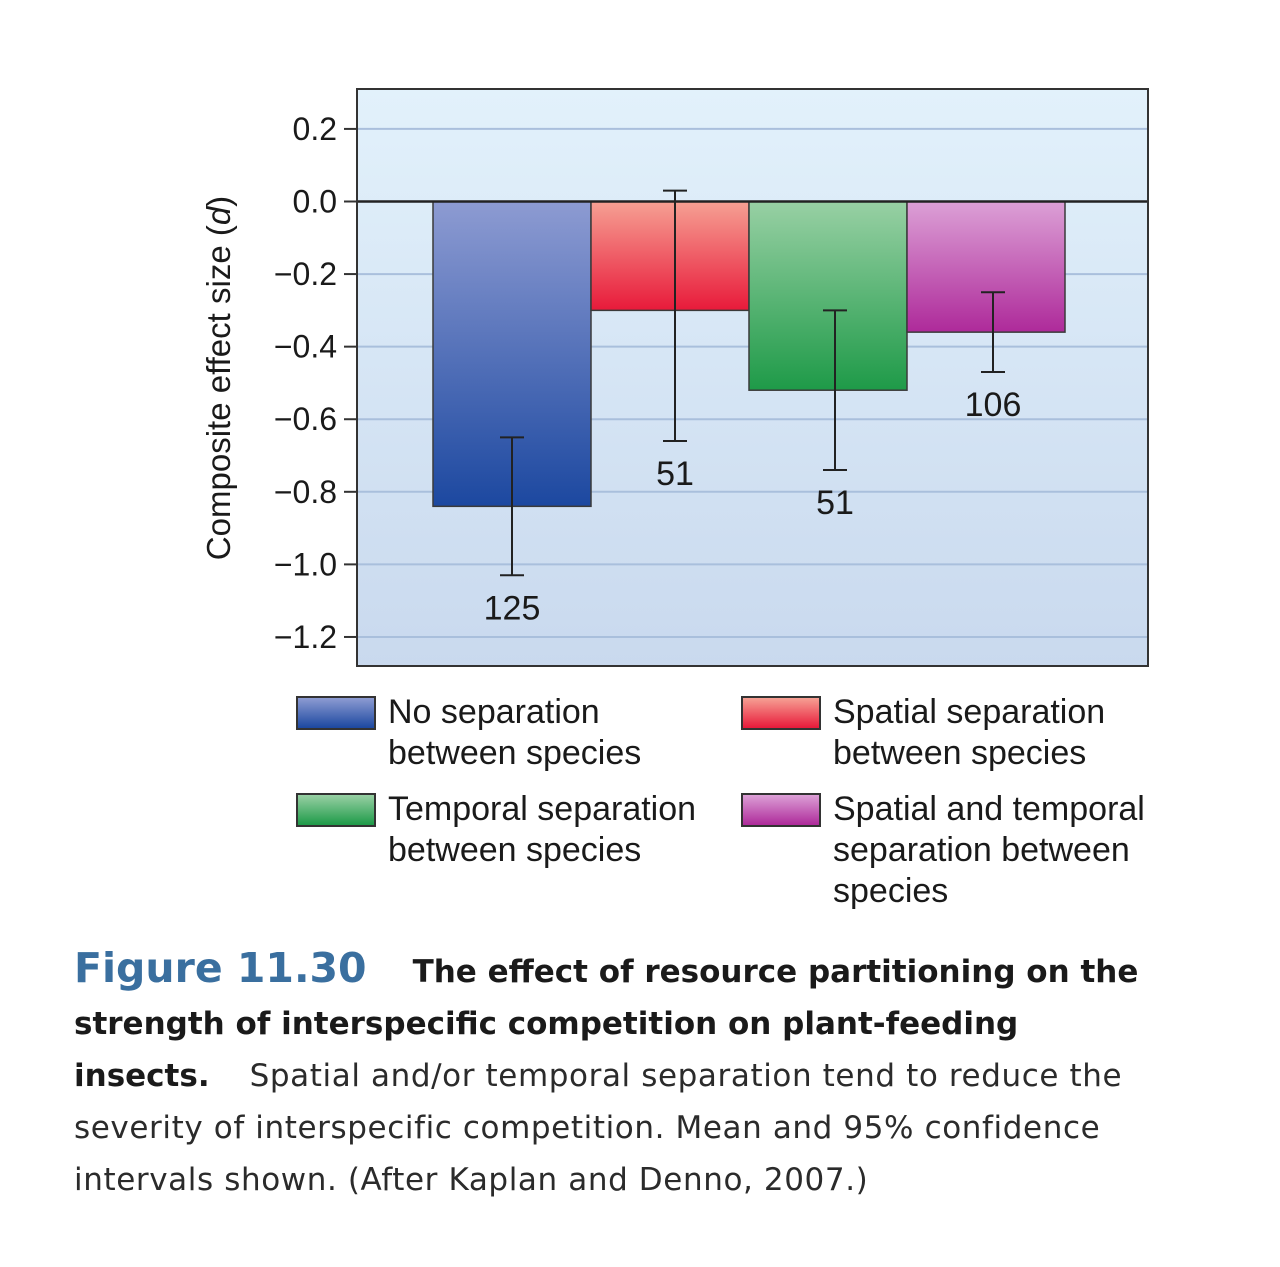 The height and width of the screenshot is (1267, 1280). I want to click on y-tick-label: −0.4, so click(305, 347).